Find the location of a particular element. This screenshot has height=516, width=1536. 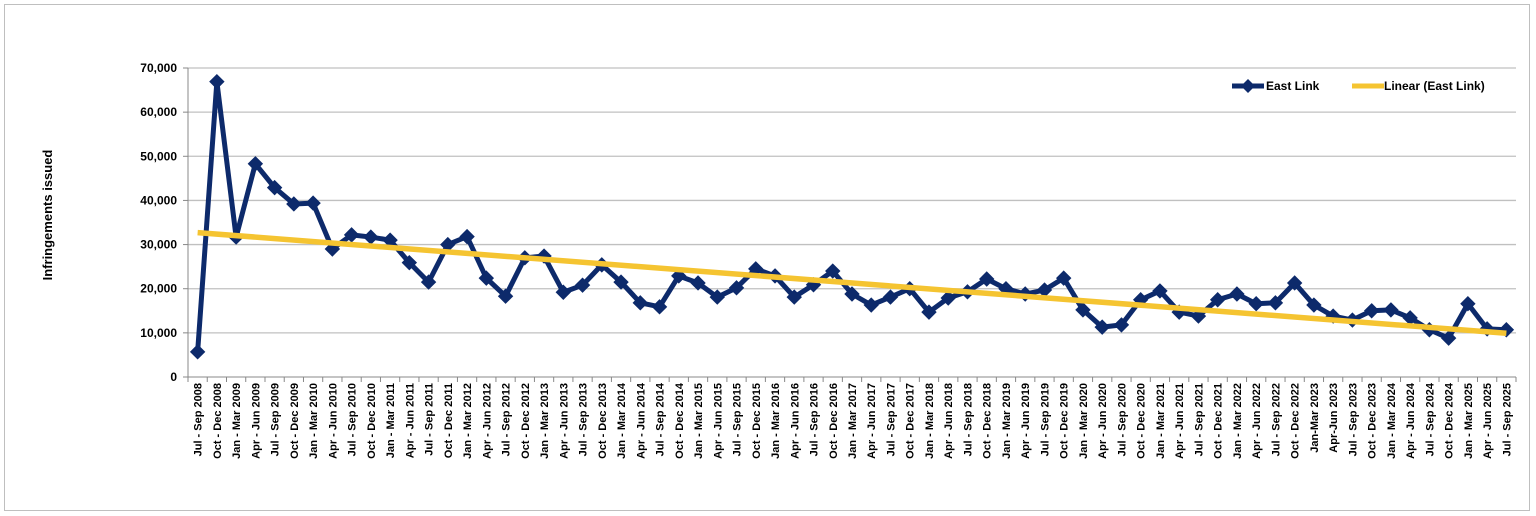

x-tick-label: Apr - Jun 2015 is located at coordinates (718, 421).